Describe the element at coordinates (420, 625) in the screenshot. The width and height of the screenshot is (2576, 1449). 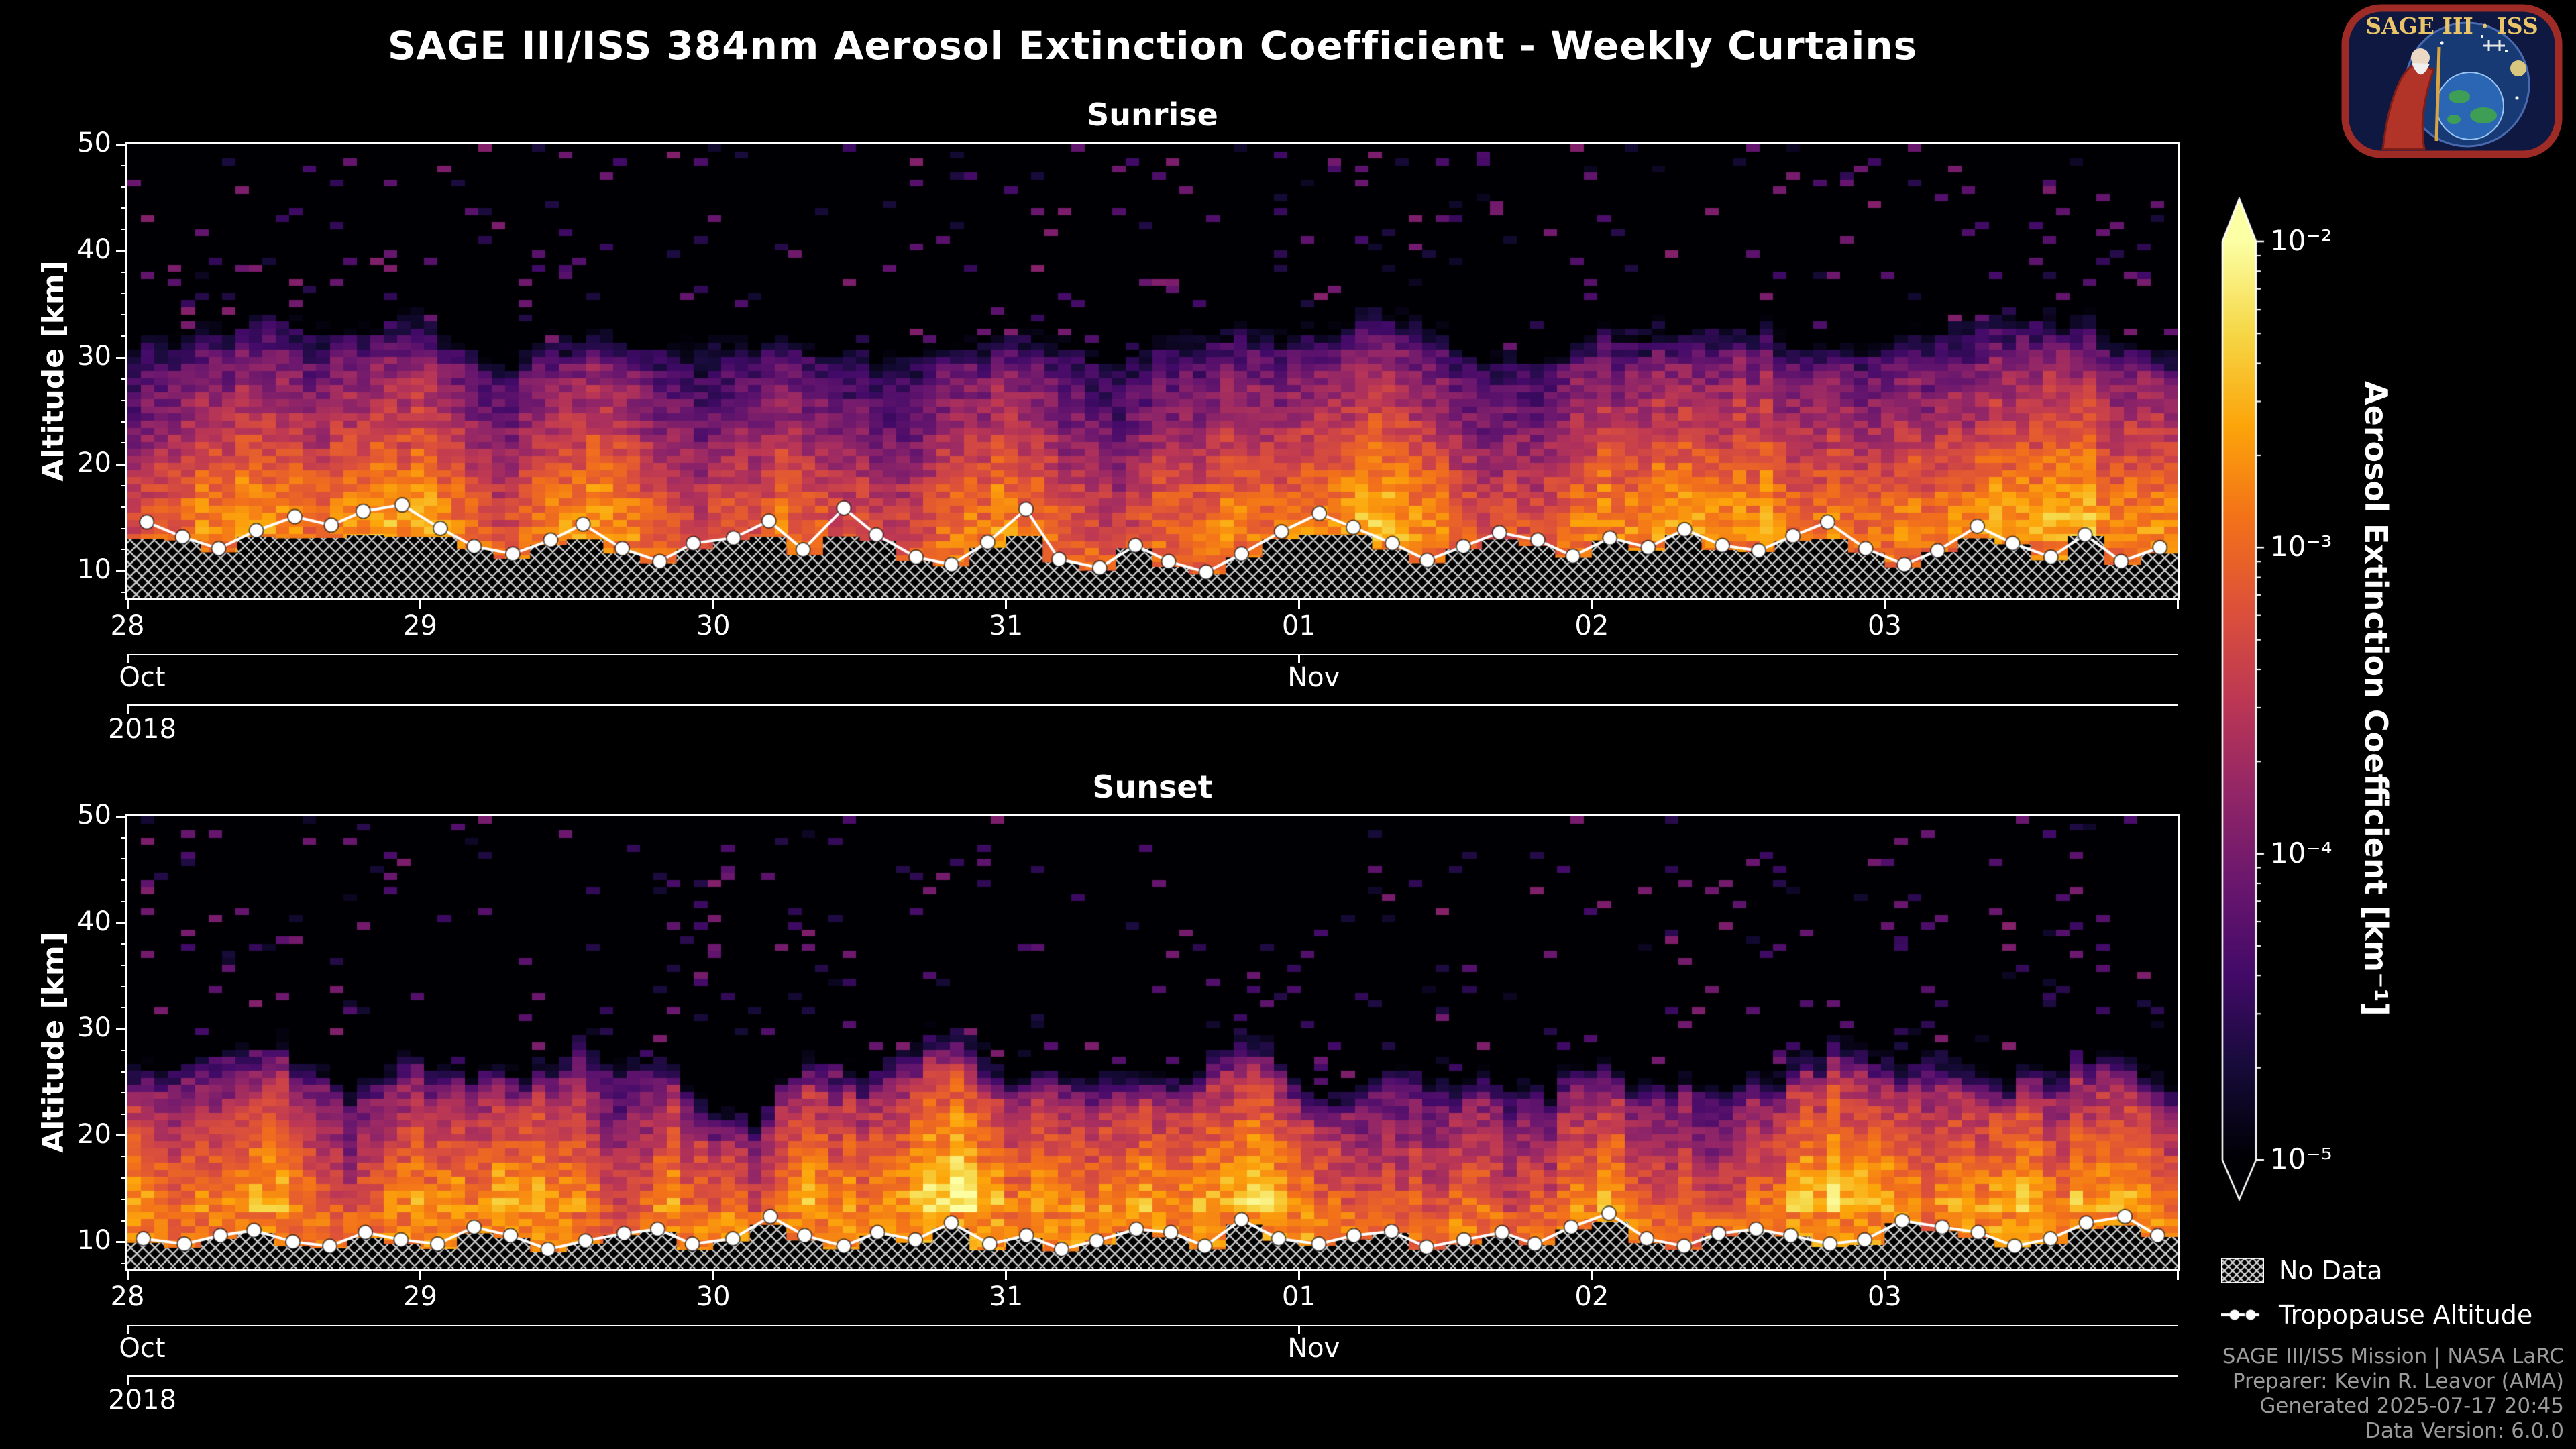
I see `x-tick-label: 29` at that location.